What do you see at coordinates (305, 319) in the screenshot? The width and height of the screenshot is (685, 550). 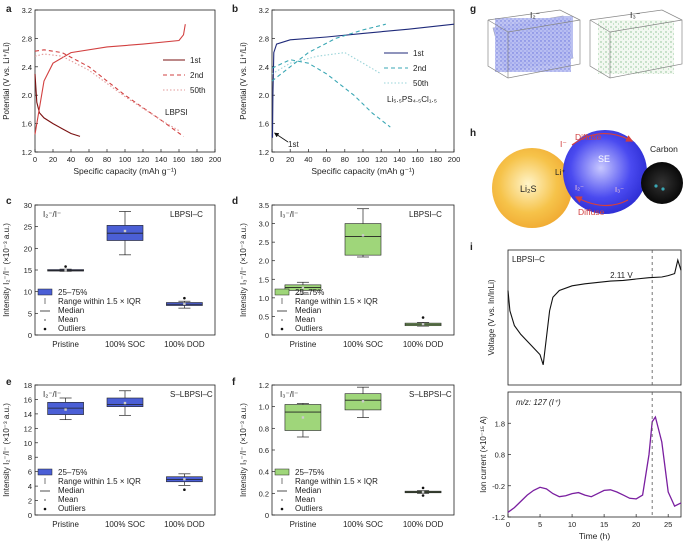 I see `d-legend-label: Mean` at bounding box center [305, 319].